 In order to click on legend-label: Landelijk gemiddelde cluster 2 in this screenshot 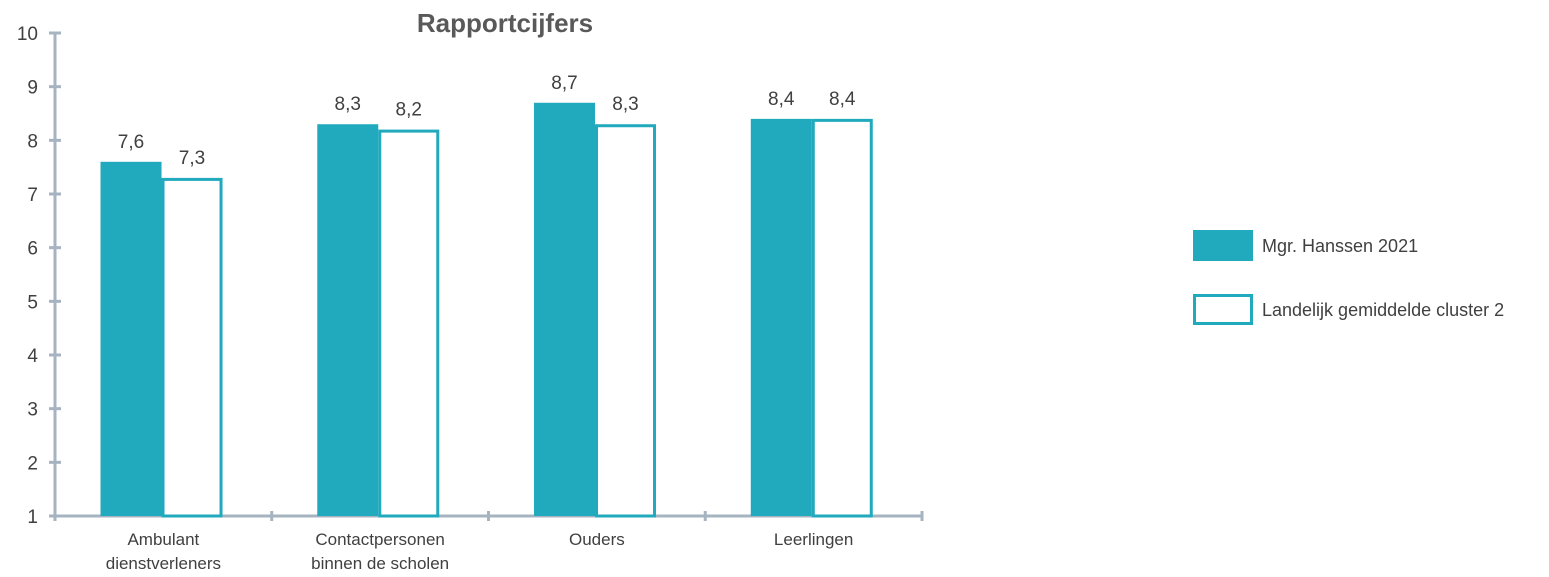, I will do `click(1383, 310)`.